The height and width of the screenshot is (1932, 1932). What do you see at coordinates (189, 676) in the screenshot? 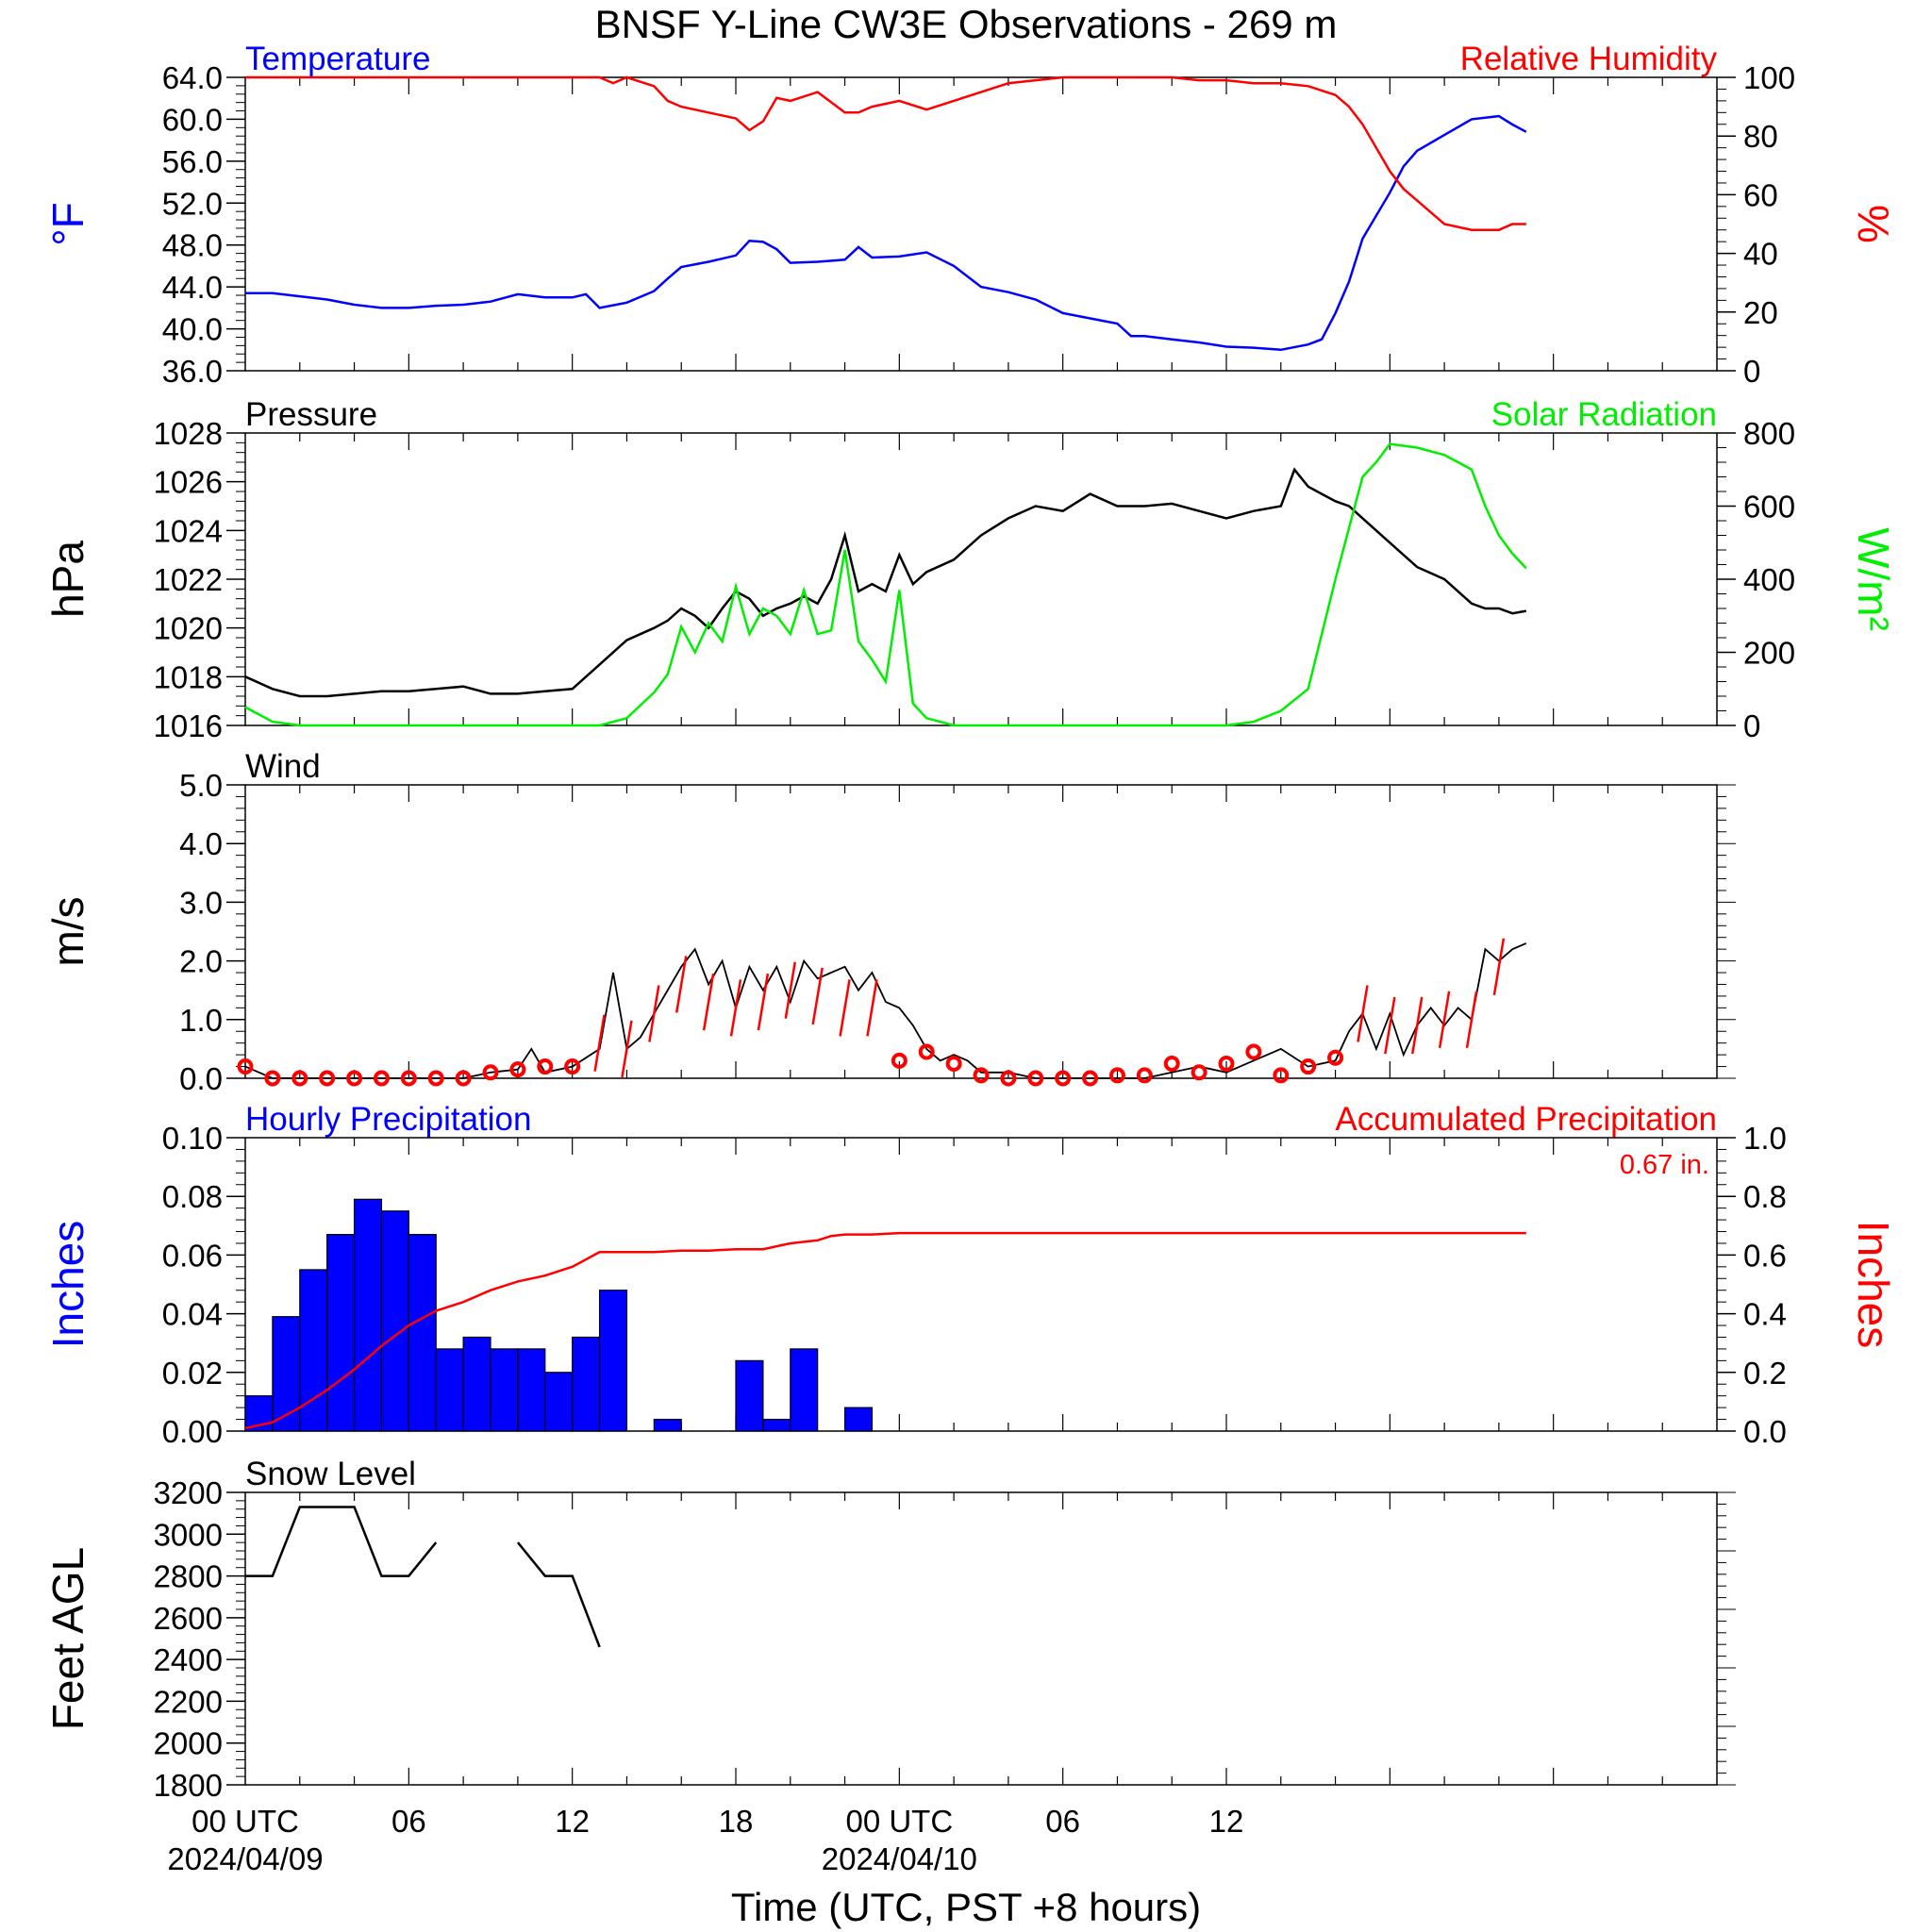
I see `y-tick-label-left: 1018` at bounding box center [189, 676].